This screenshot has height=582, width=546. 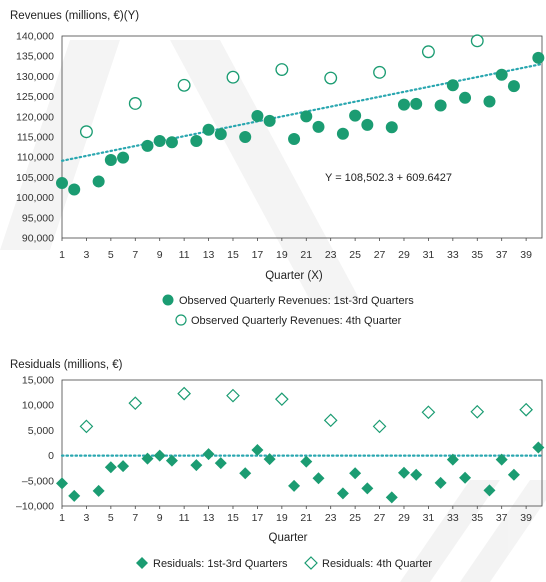 I want to click on legend-label-residuals-4: Residuals: 4th Quarter, so click(x=377, y=564).